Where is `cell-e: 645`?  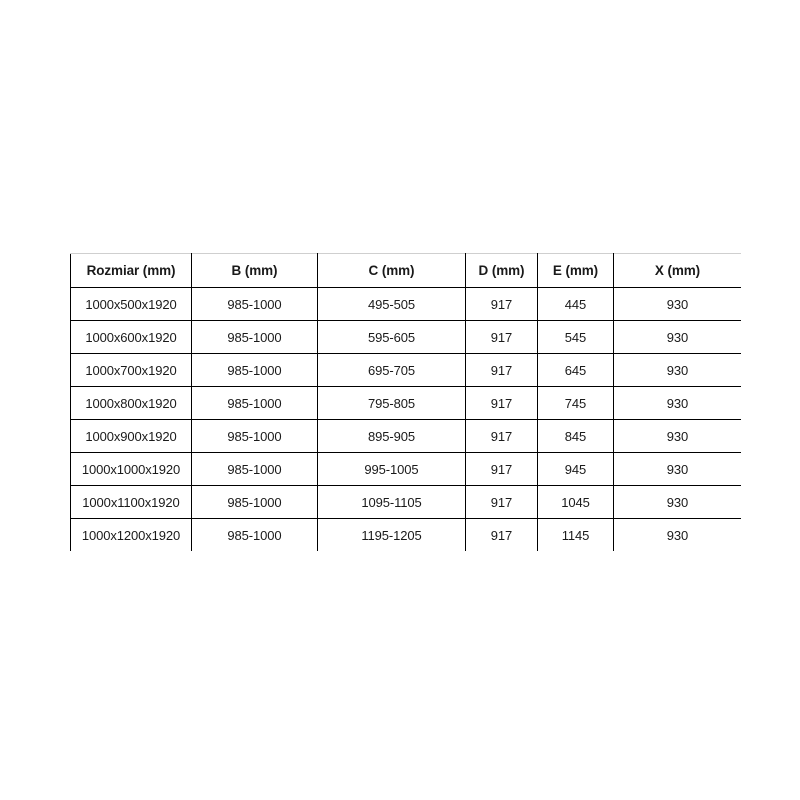
cell-e: 645 is located at coordinates (575, 370).